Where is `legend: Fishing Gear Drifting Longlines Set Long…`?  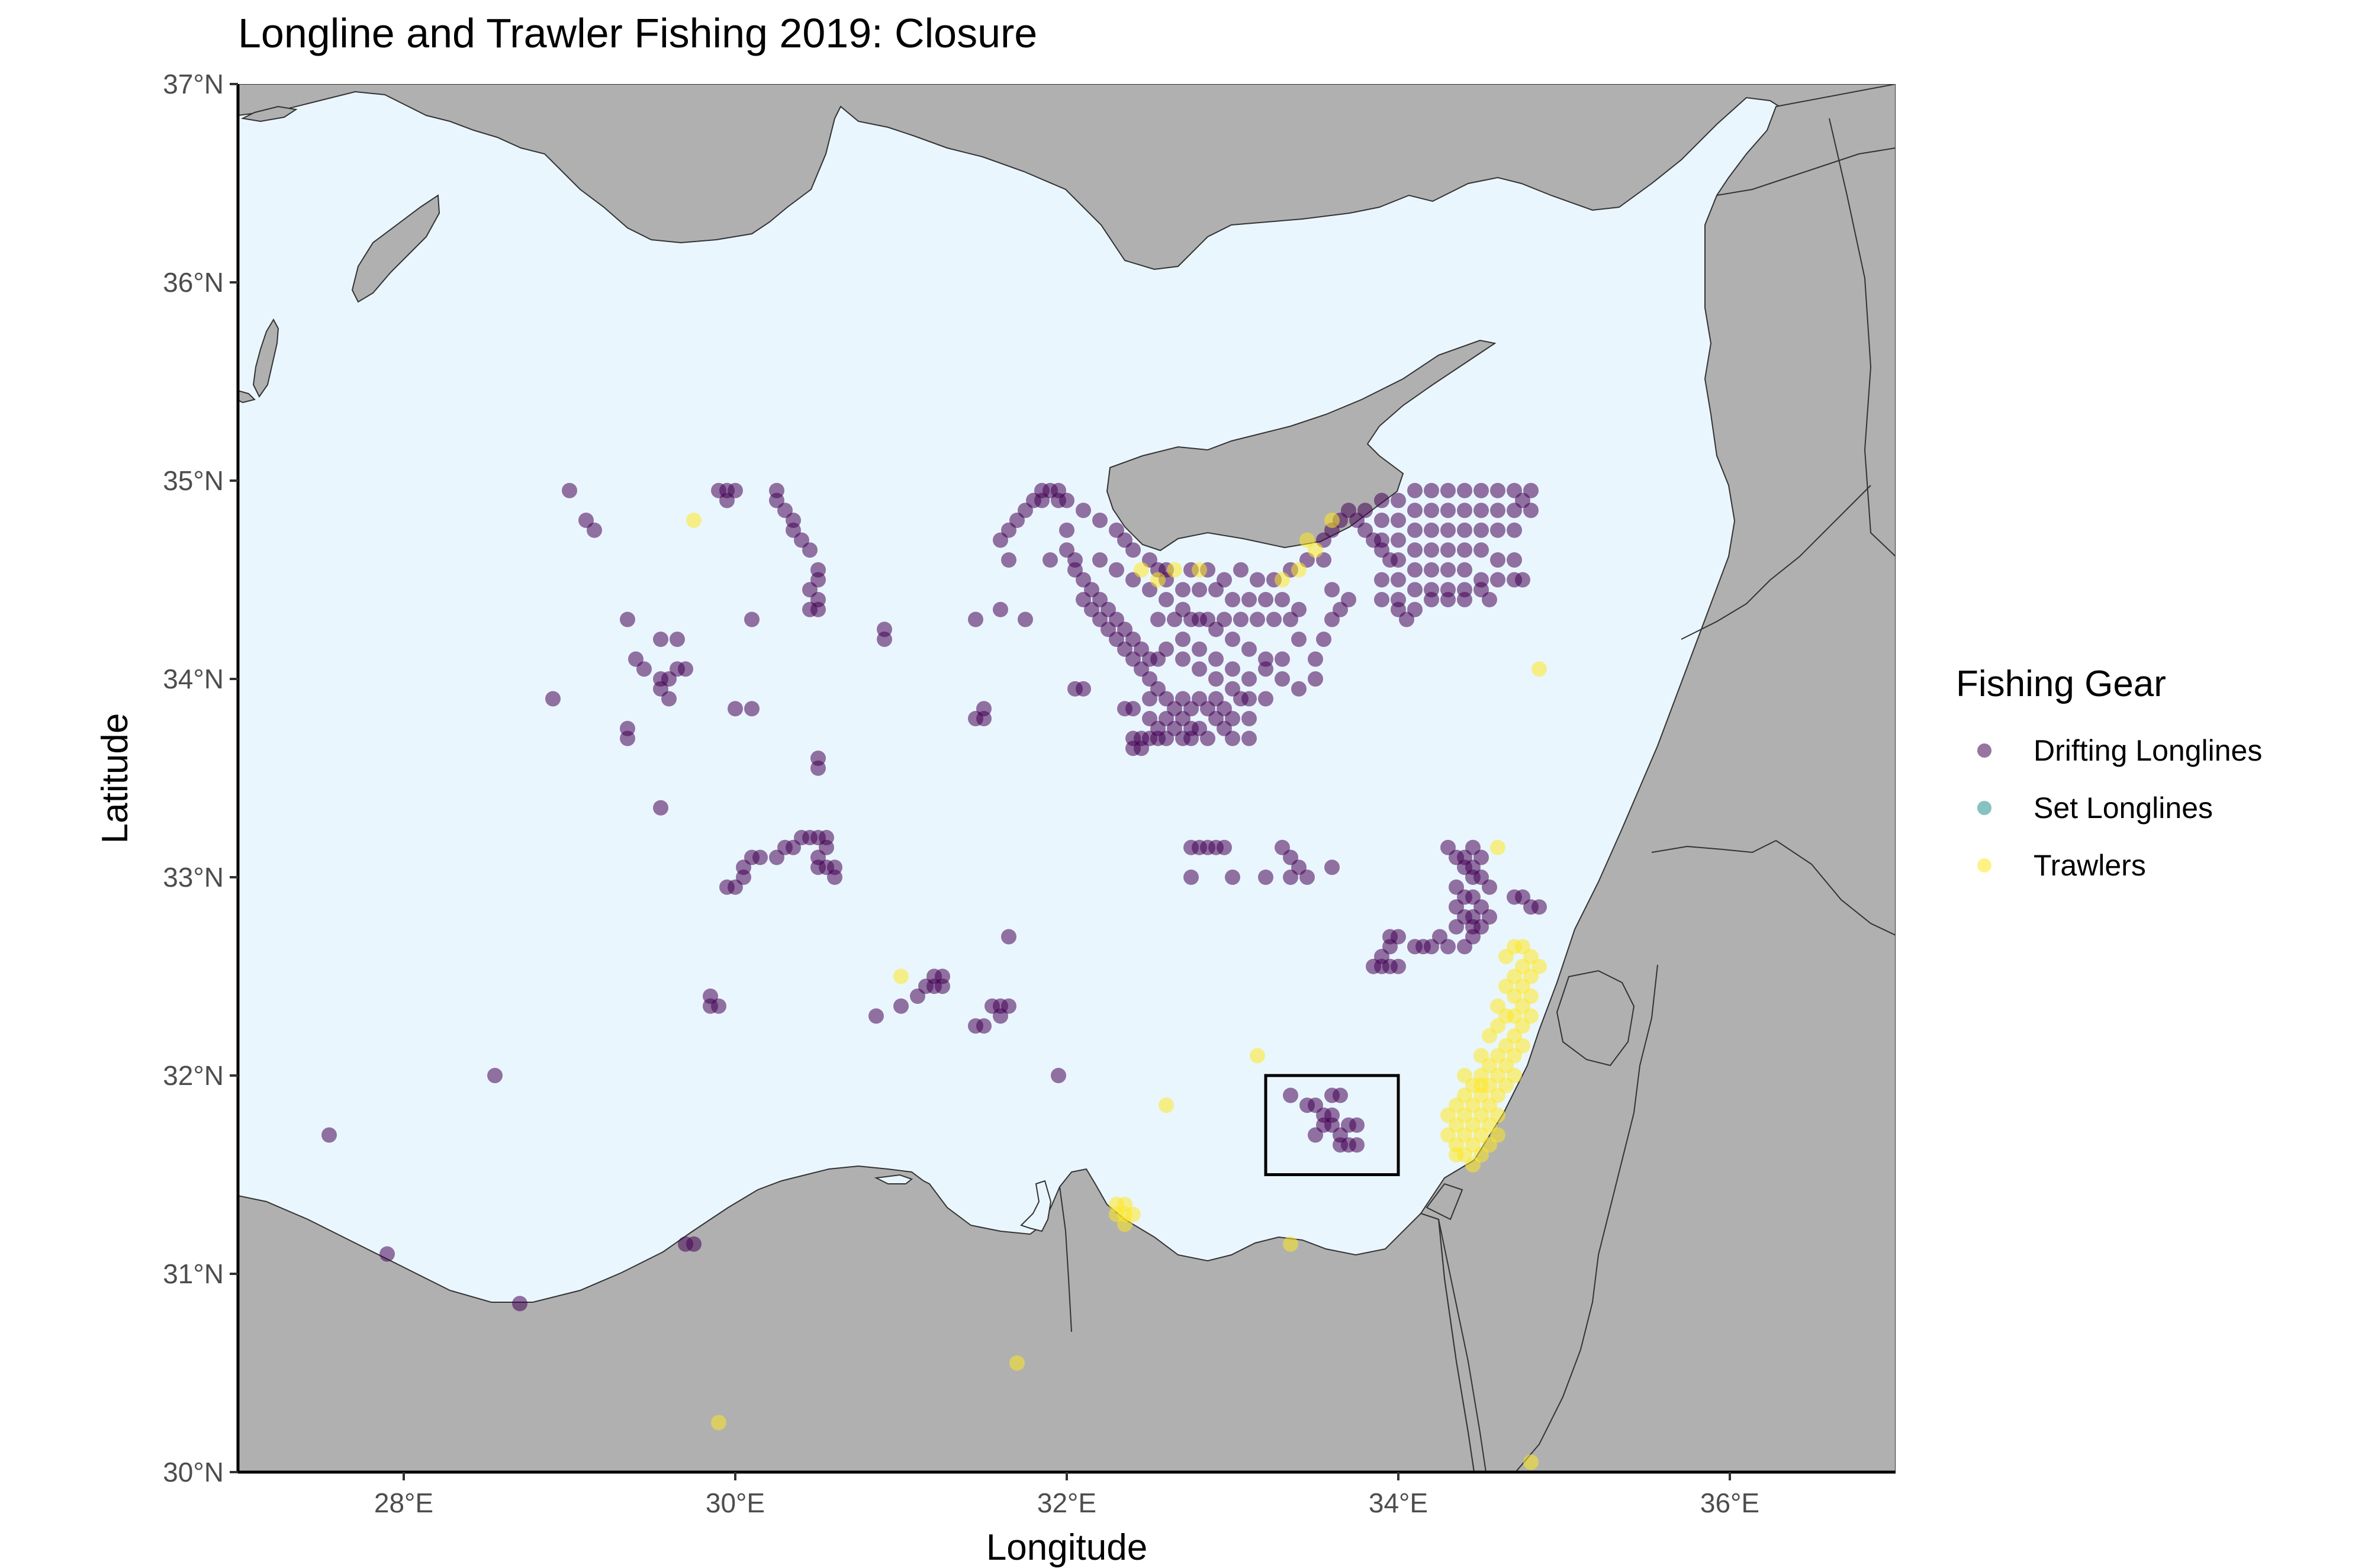 legend: Fishing Gear Drifting Longlines Set Long… is located at coordinates (2109, 773).